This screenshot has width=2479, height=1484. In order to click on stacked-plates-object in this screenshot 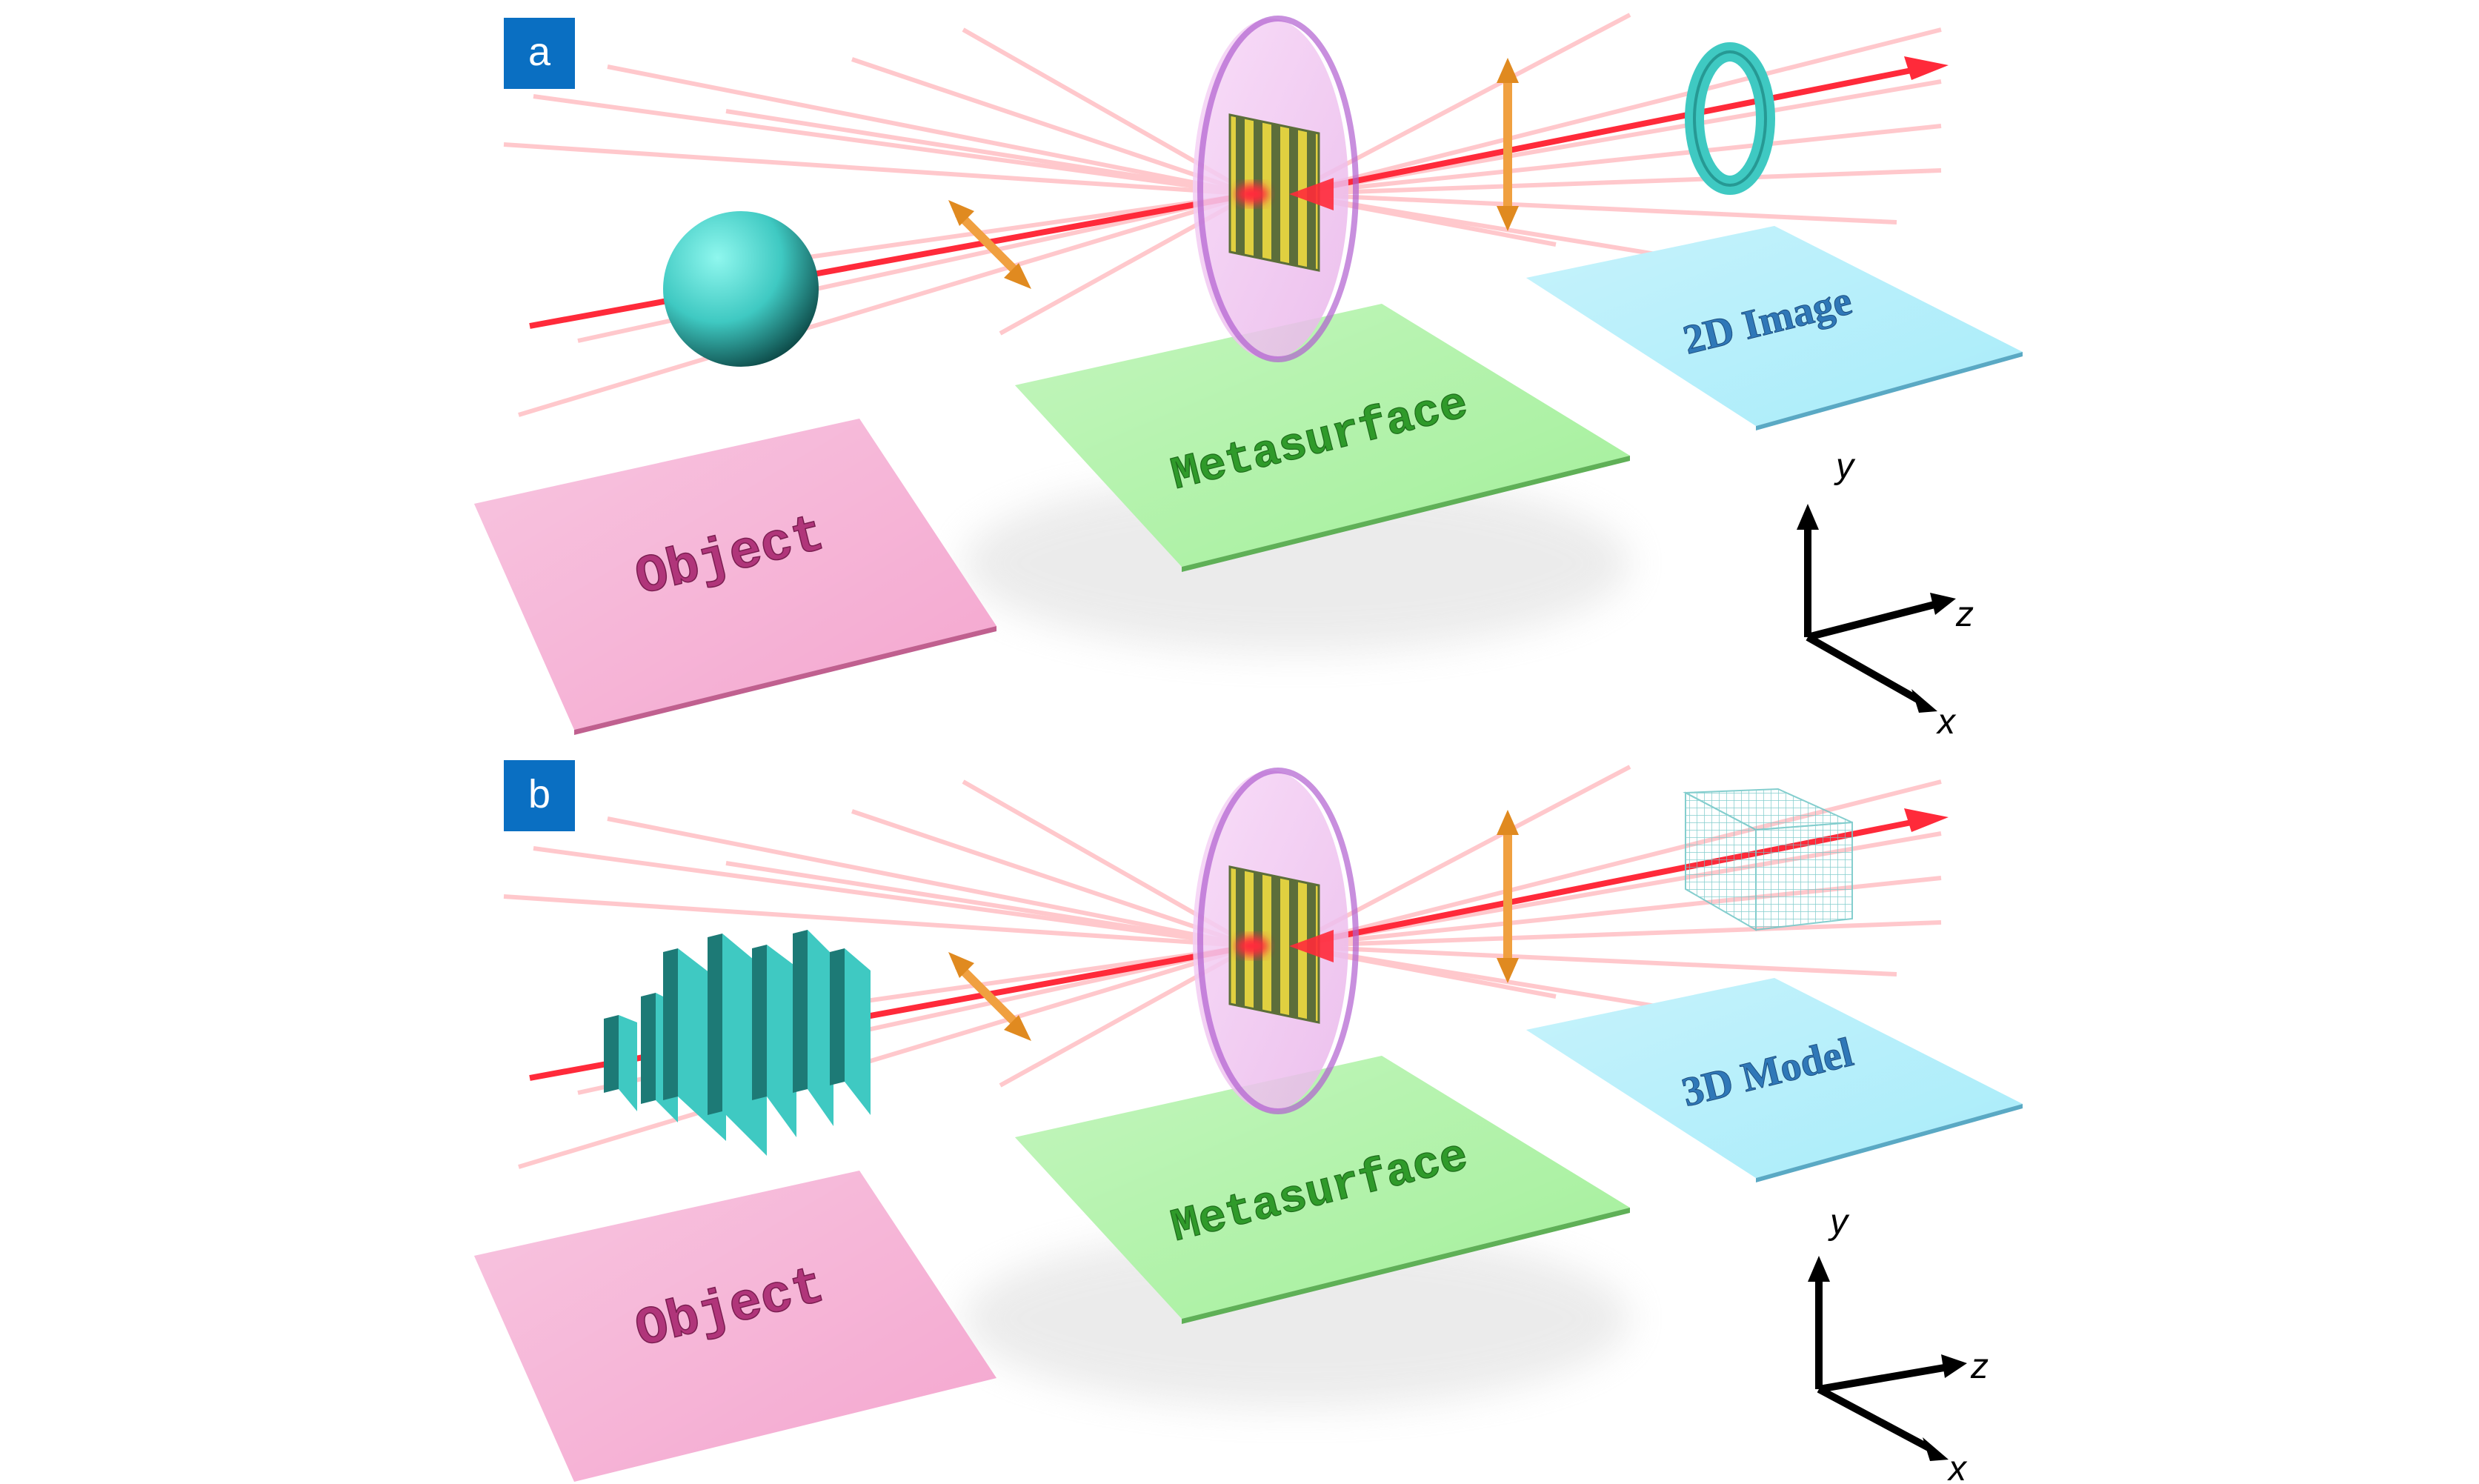, I will do `click(737, 1043)`.